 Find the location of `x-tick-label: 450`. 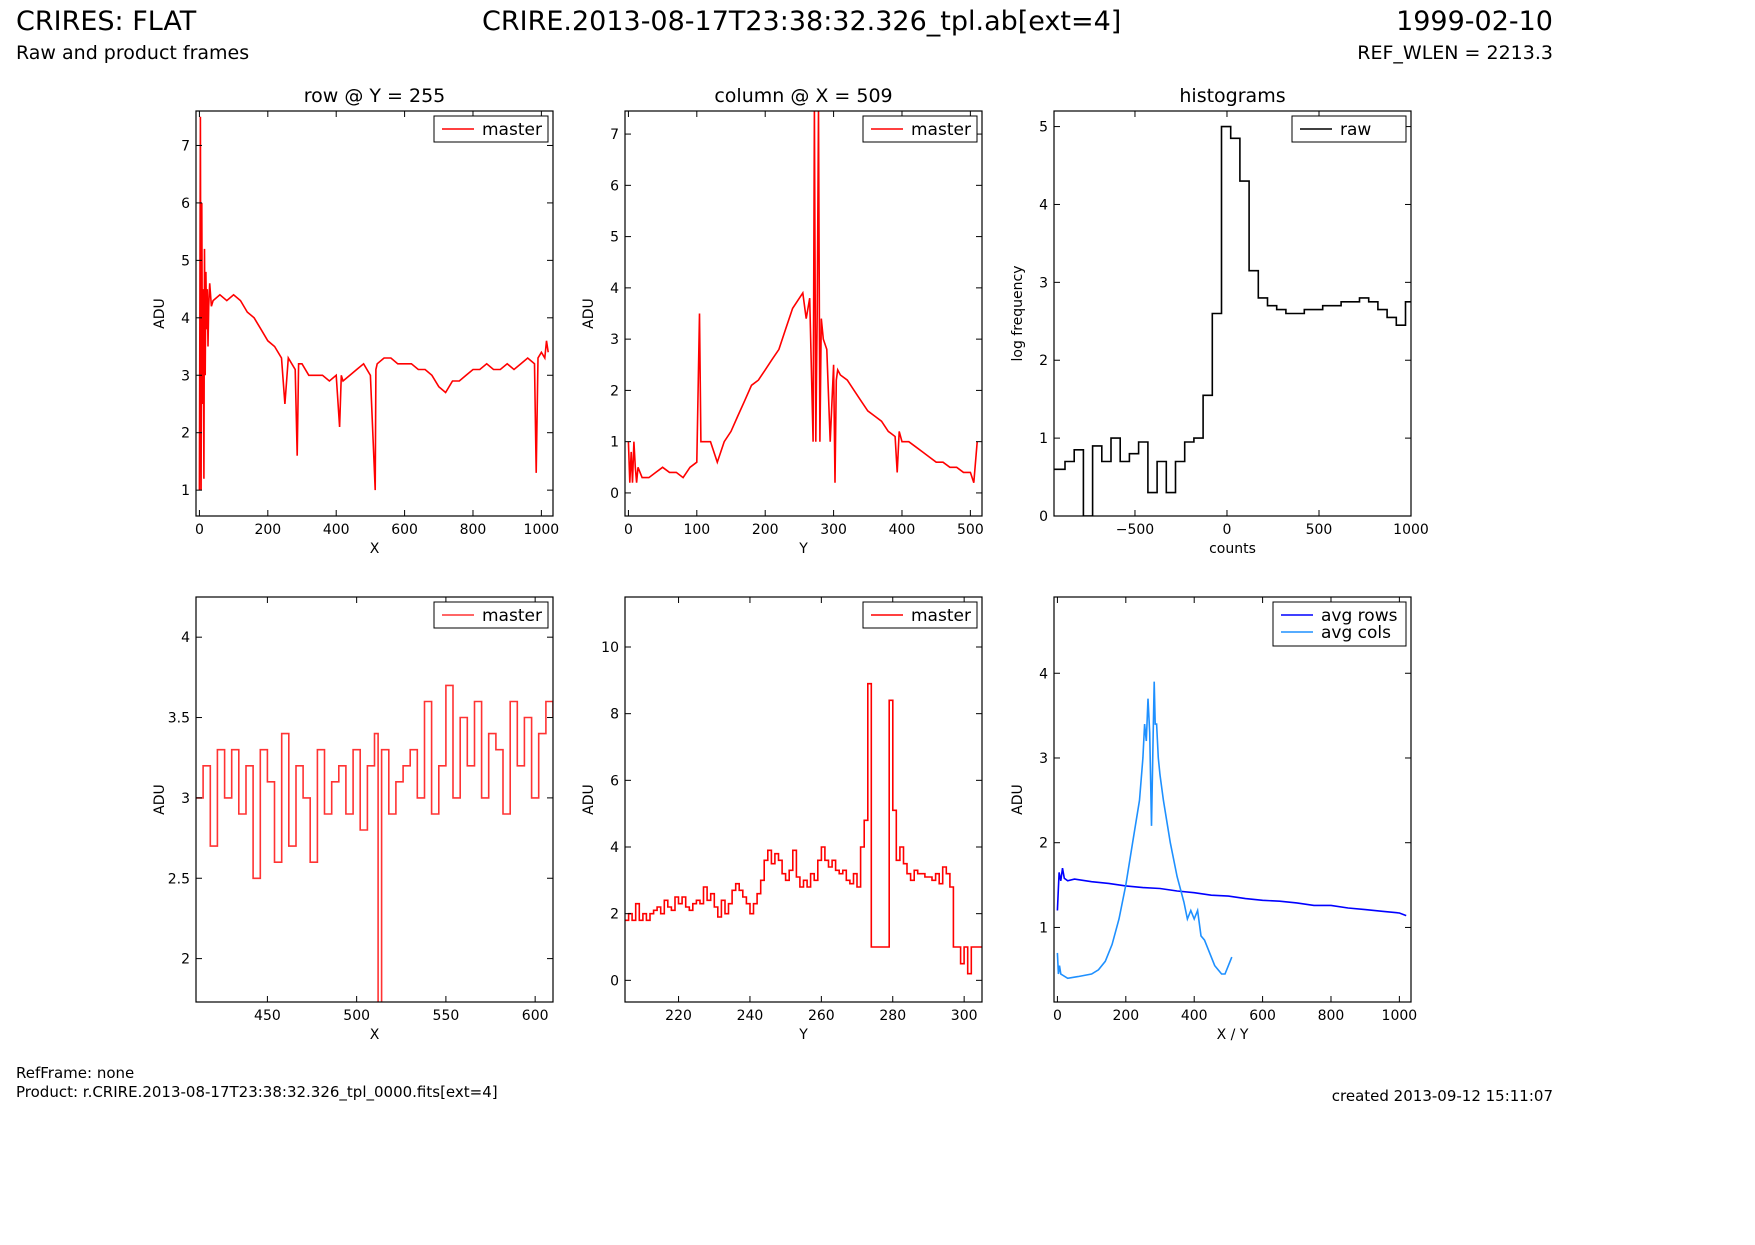

x-tick-label: 450 is located at coordinates (267, 1016).